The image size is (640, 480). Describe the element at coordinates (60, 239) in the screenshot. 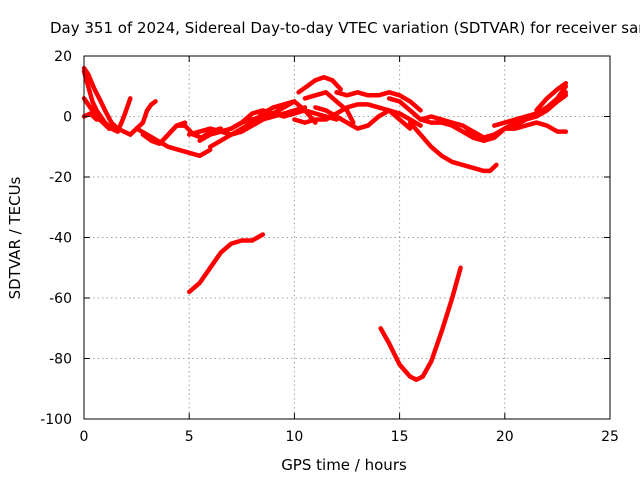

I see `y-tick-label: -40` at that location.